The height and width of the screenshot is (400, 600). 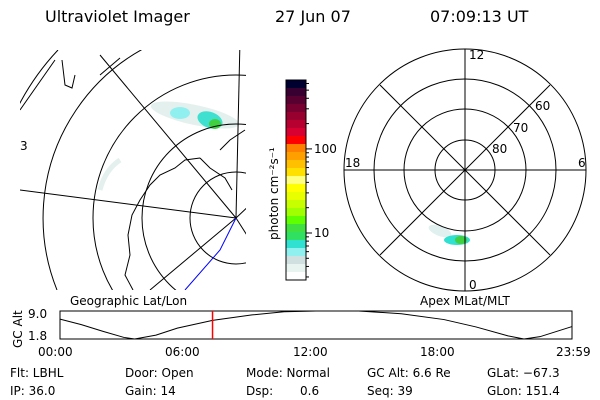 I want to click on gc-alt-status: GC Alt: 6.6 Re, so click(x=409, y=373).